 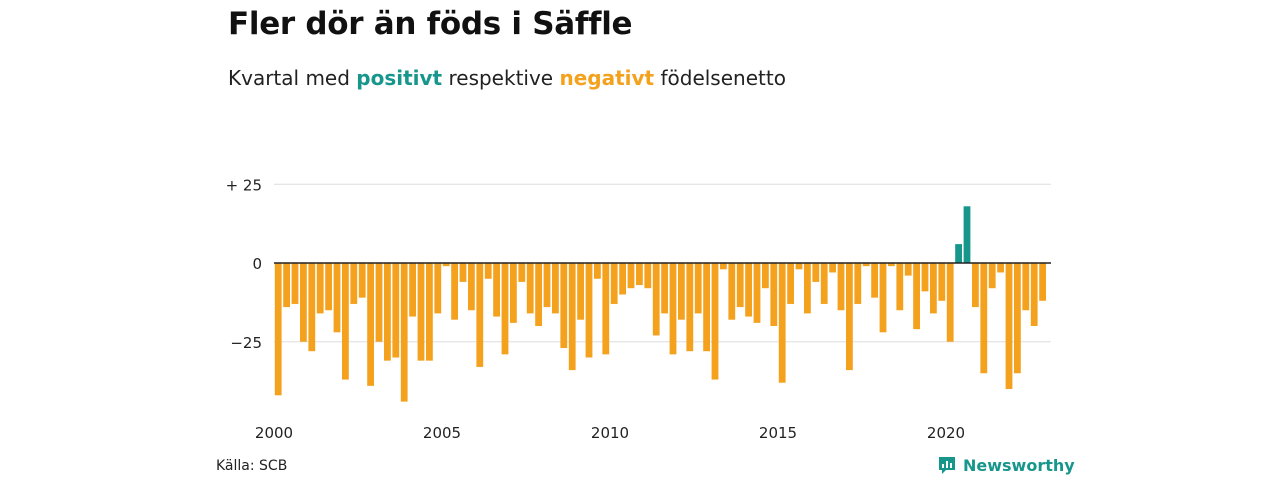 What do you see at coordinates (720, 78) in the screenshot?
I see `subtitle-end: födelsenetto` at bounding box center [720, 78].